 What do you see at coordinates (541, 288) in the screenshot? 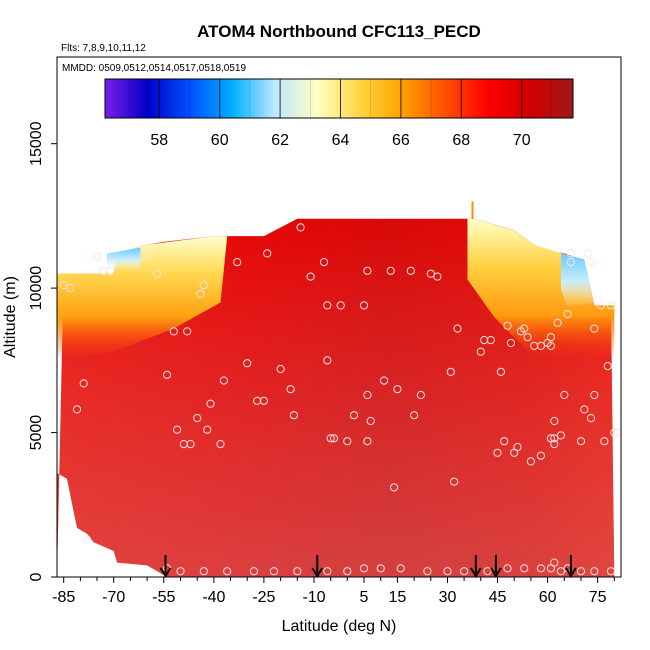
I see `east-upper-cap` at bounding box center [541, 288].